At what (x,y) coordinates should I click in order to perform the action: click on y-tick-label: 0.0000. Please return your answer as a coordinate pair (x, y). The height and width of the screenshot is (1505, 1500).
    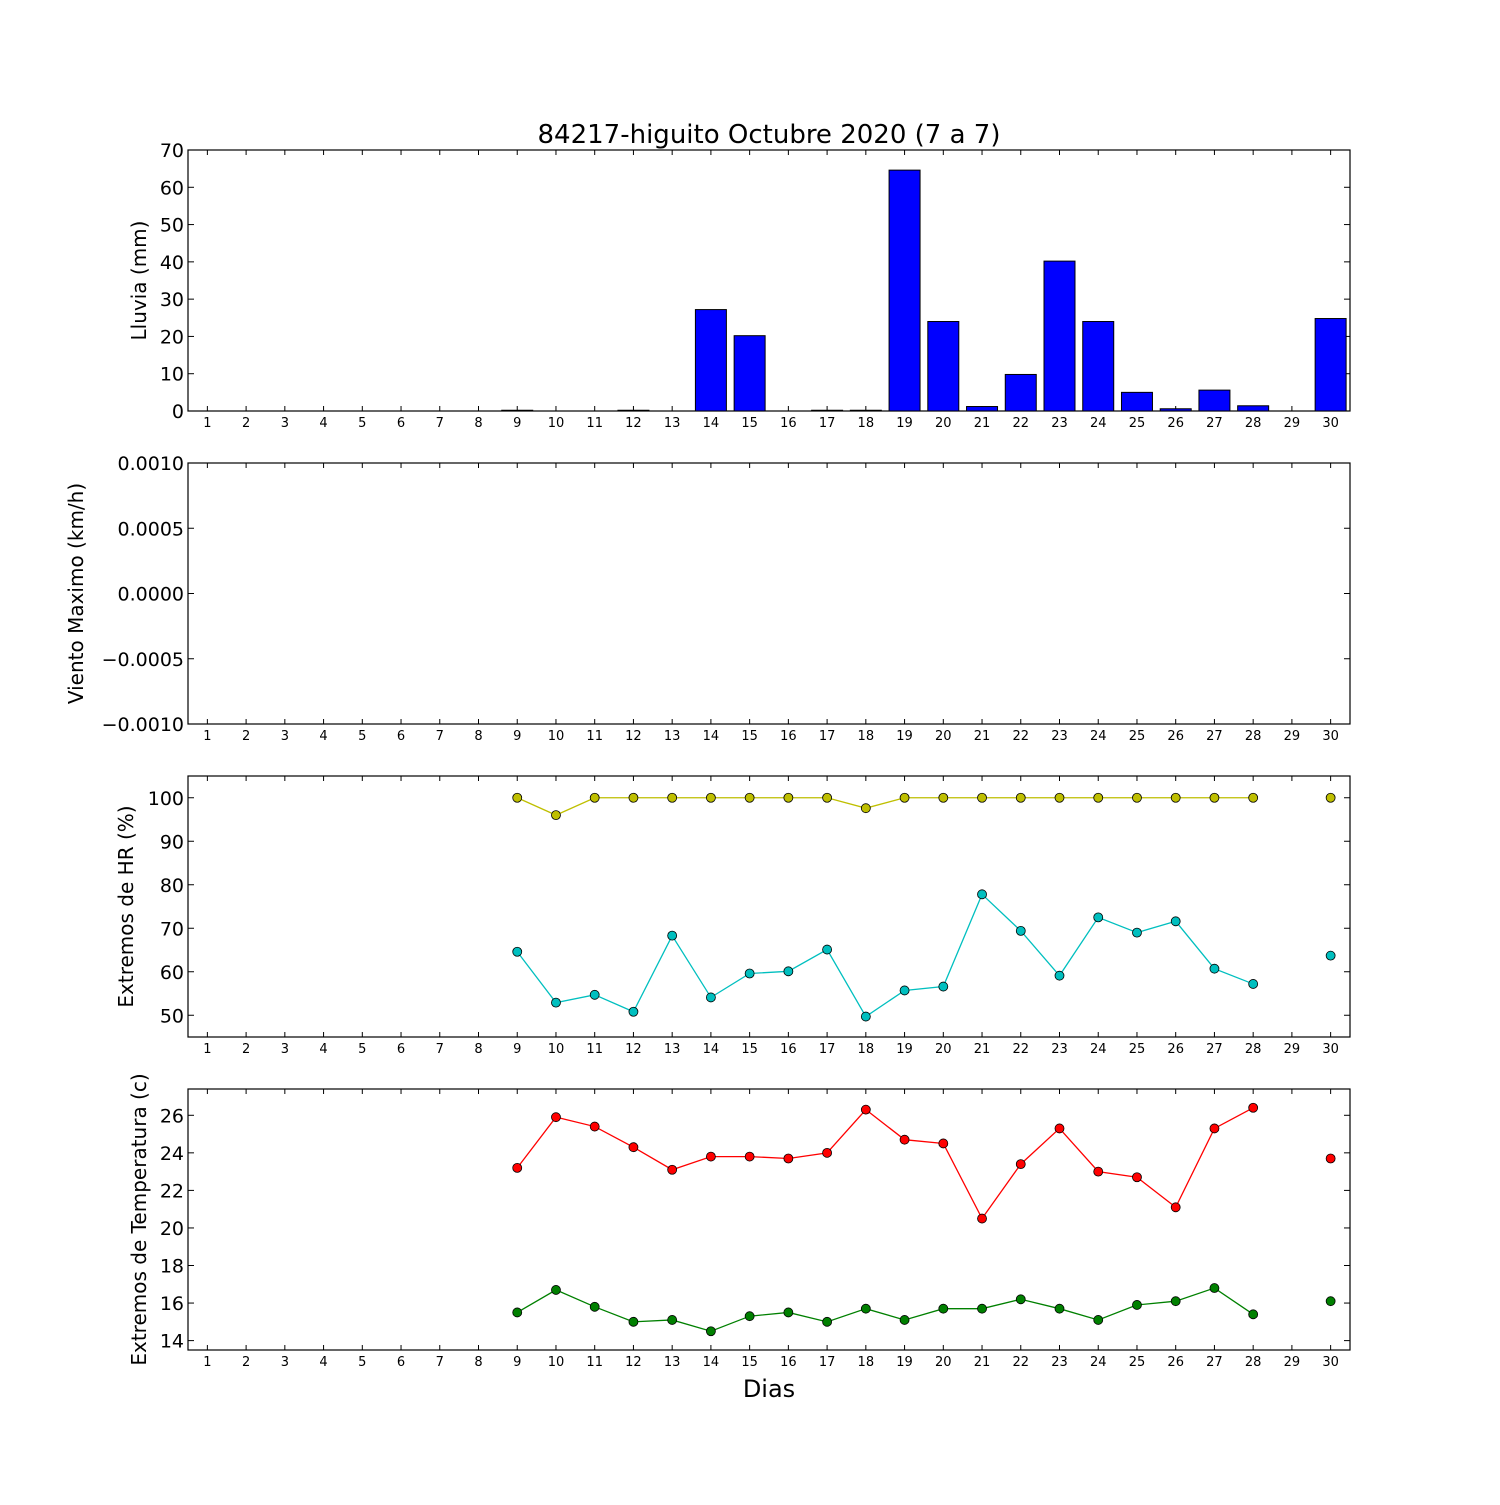
    Looking at the image, I should click on (151, 595).